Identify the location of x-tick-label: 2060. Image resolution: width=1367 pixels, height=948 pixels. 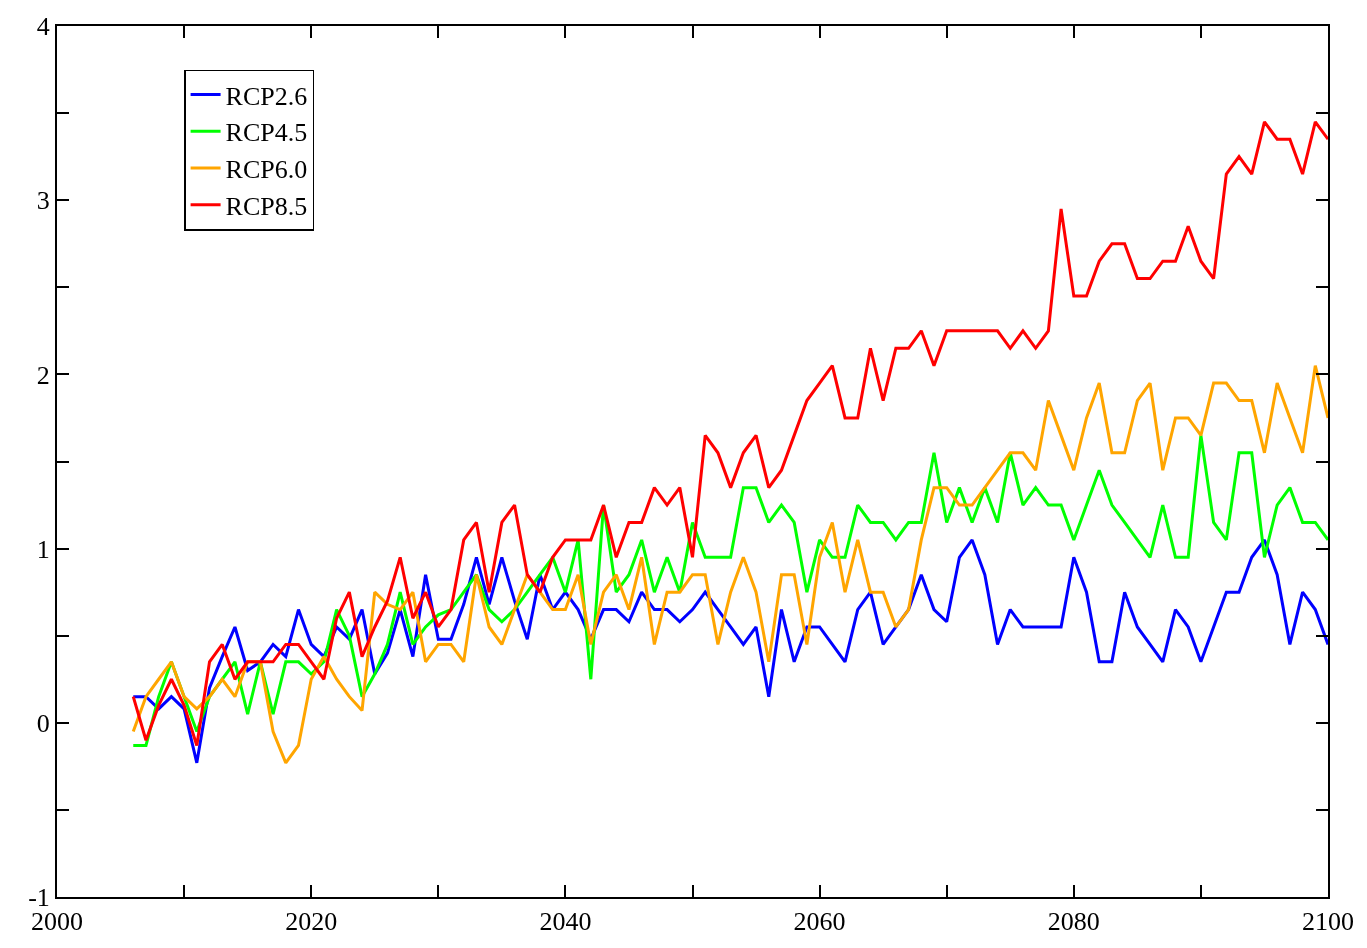
(819, 922).